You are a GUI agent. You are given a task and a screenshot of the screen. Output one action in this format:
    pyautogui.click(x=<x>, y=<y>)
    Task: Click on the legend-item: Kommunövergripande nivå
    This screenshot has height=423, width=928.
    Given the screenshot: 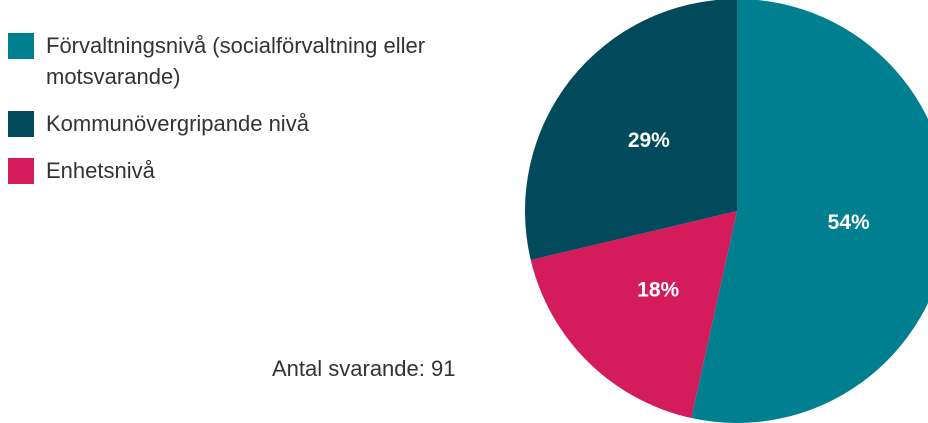 What is the action you would take?
    pyautogui.click(x=243, y=123)
    